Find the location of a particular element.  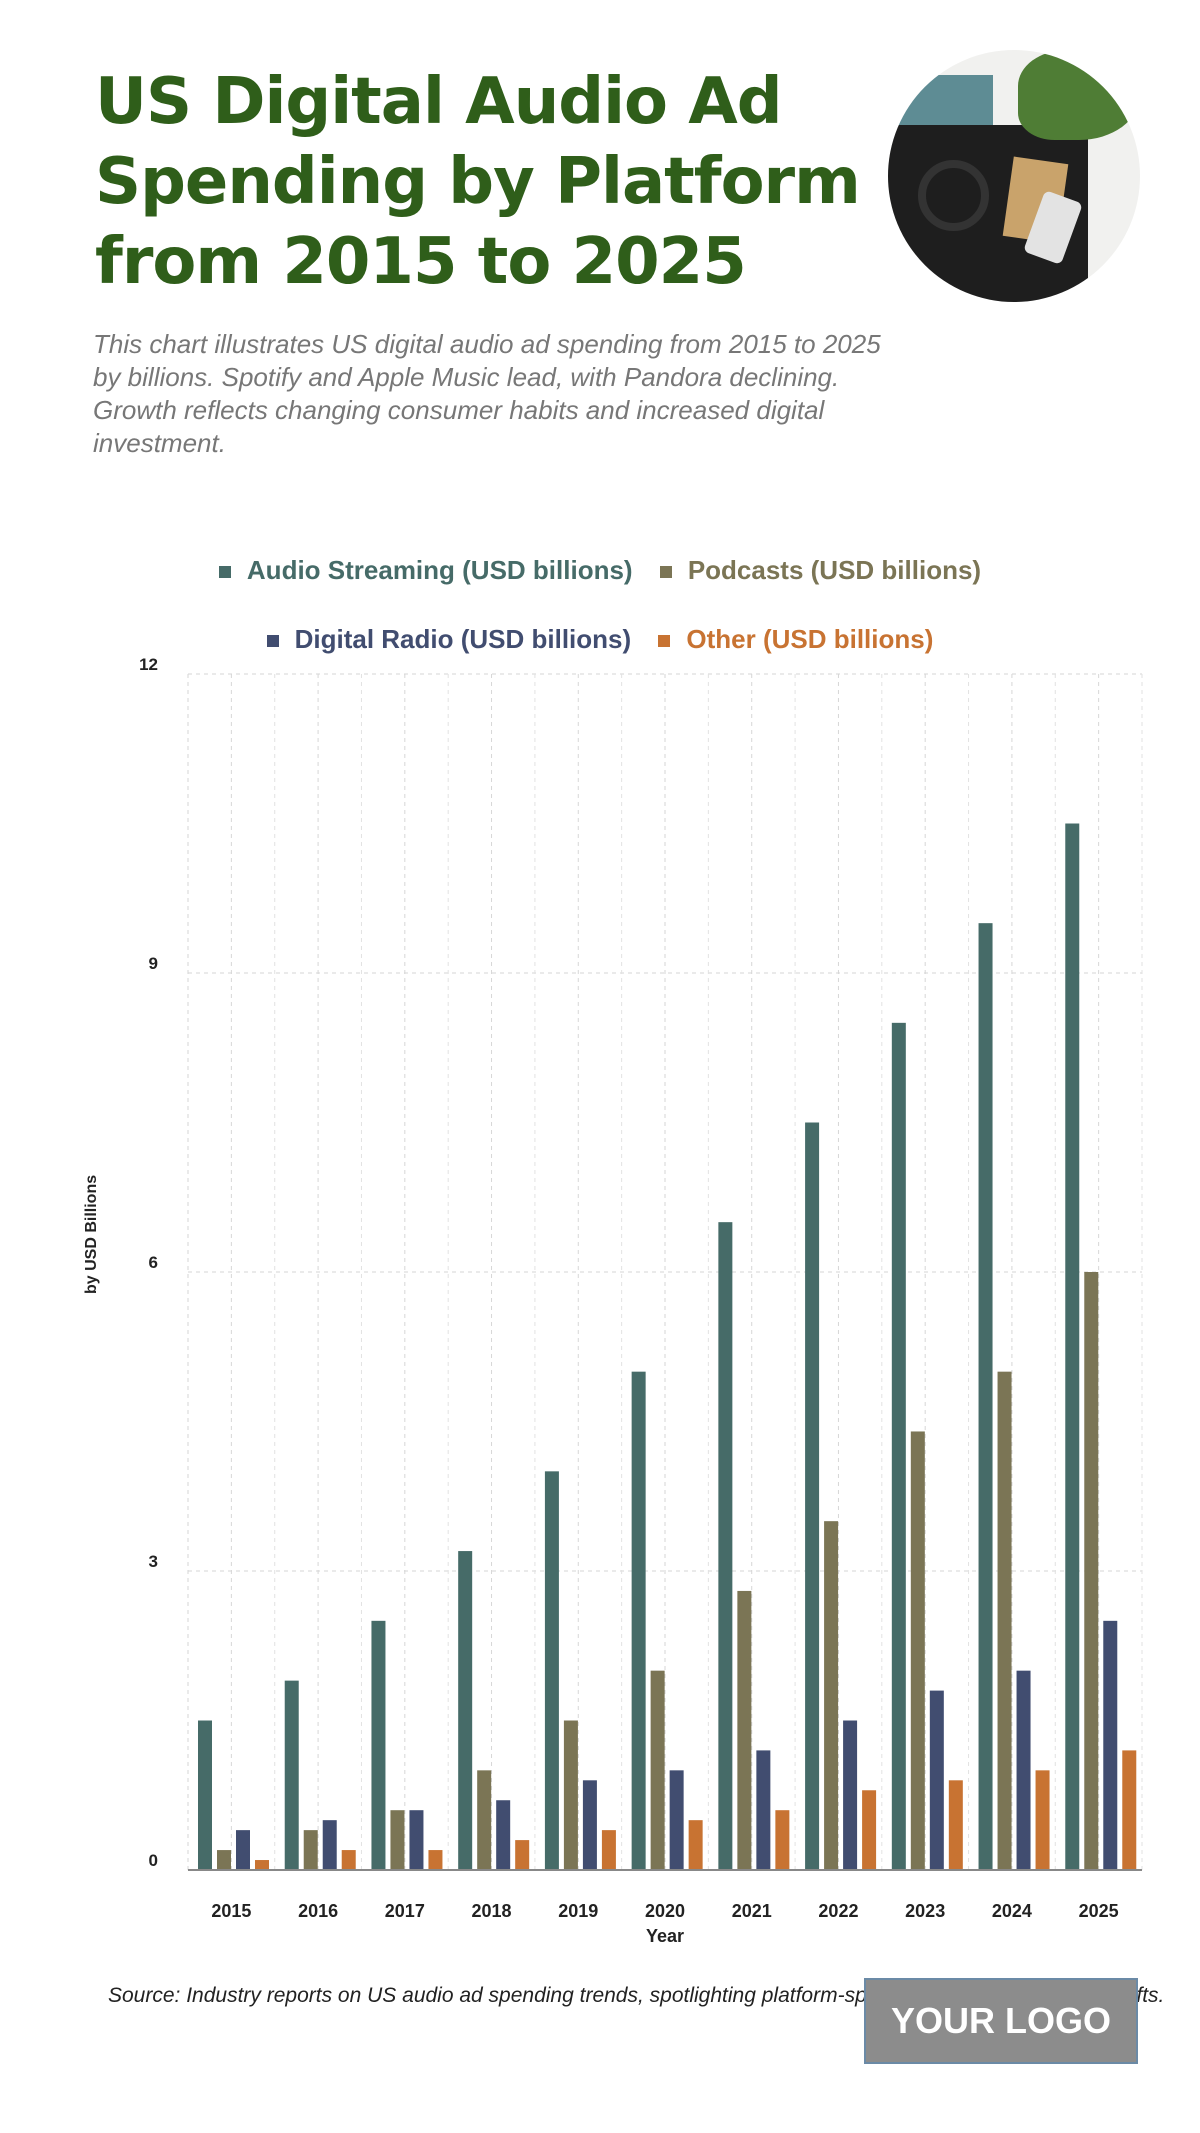

legend-item: Other (USD billions) is located at coordinates (795, 639).